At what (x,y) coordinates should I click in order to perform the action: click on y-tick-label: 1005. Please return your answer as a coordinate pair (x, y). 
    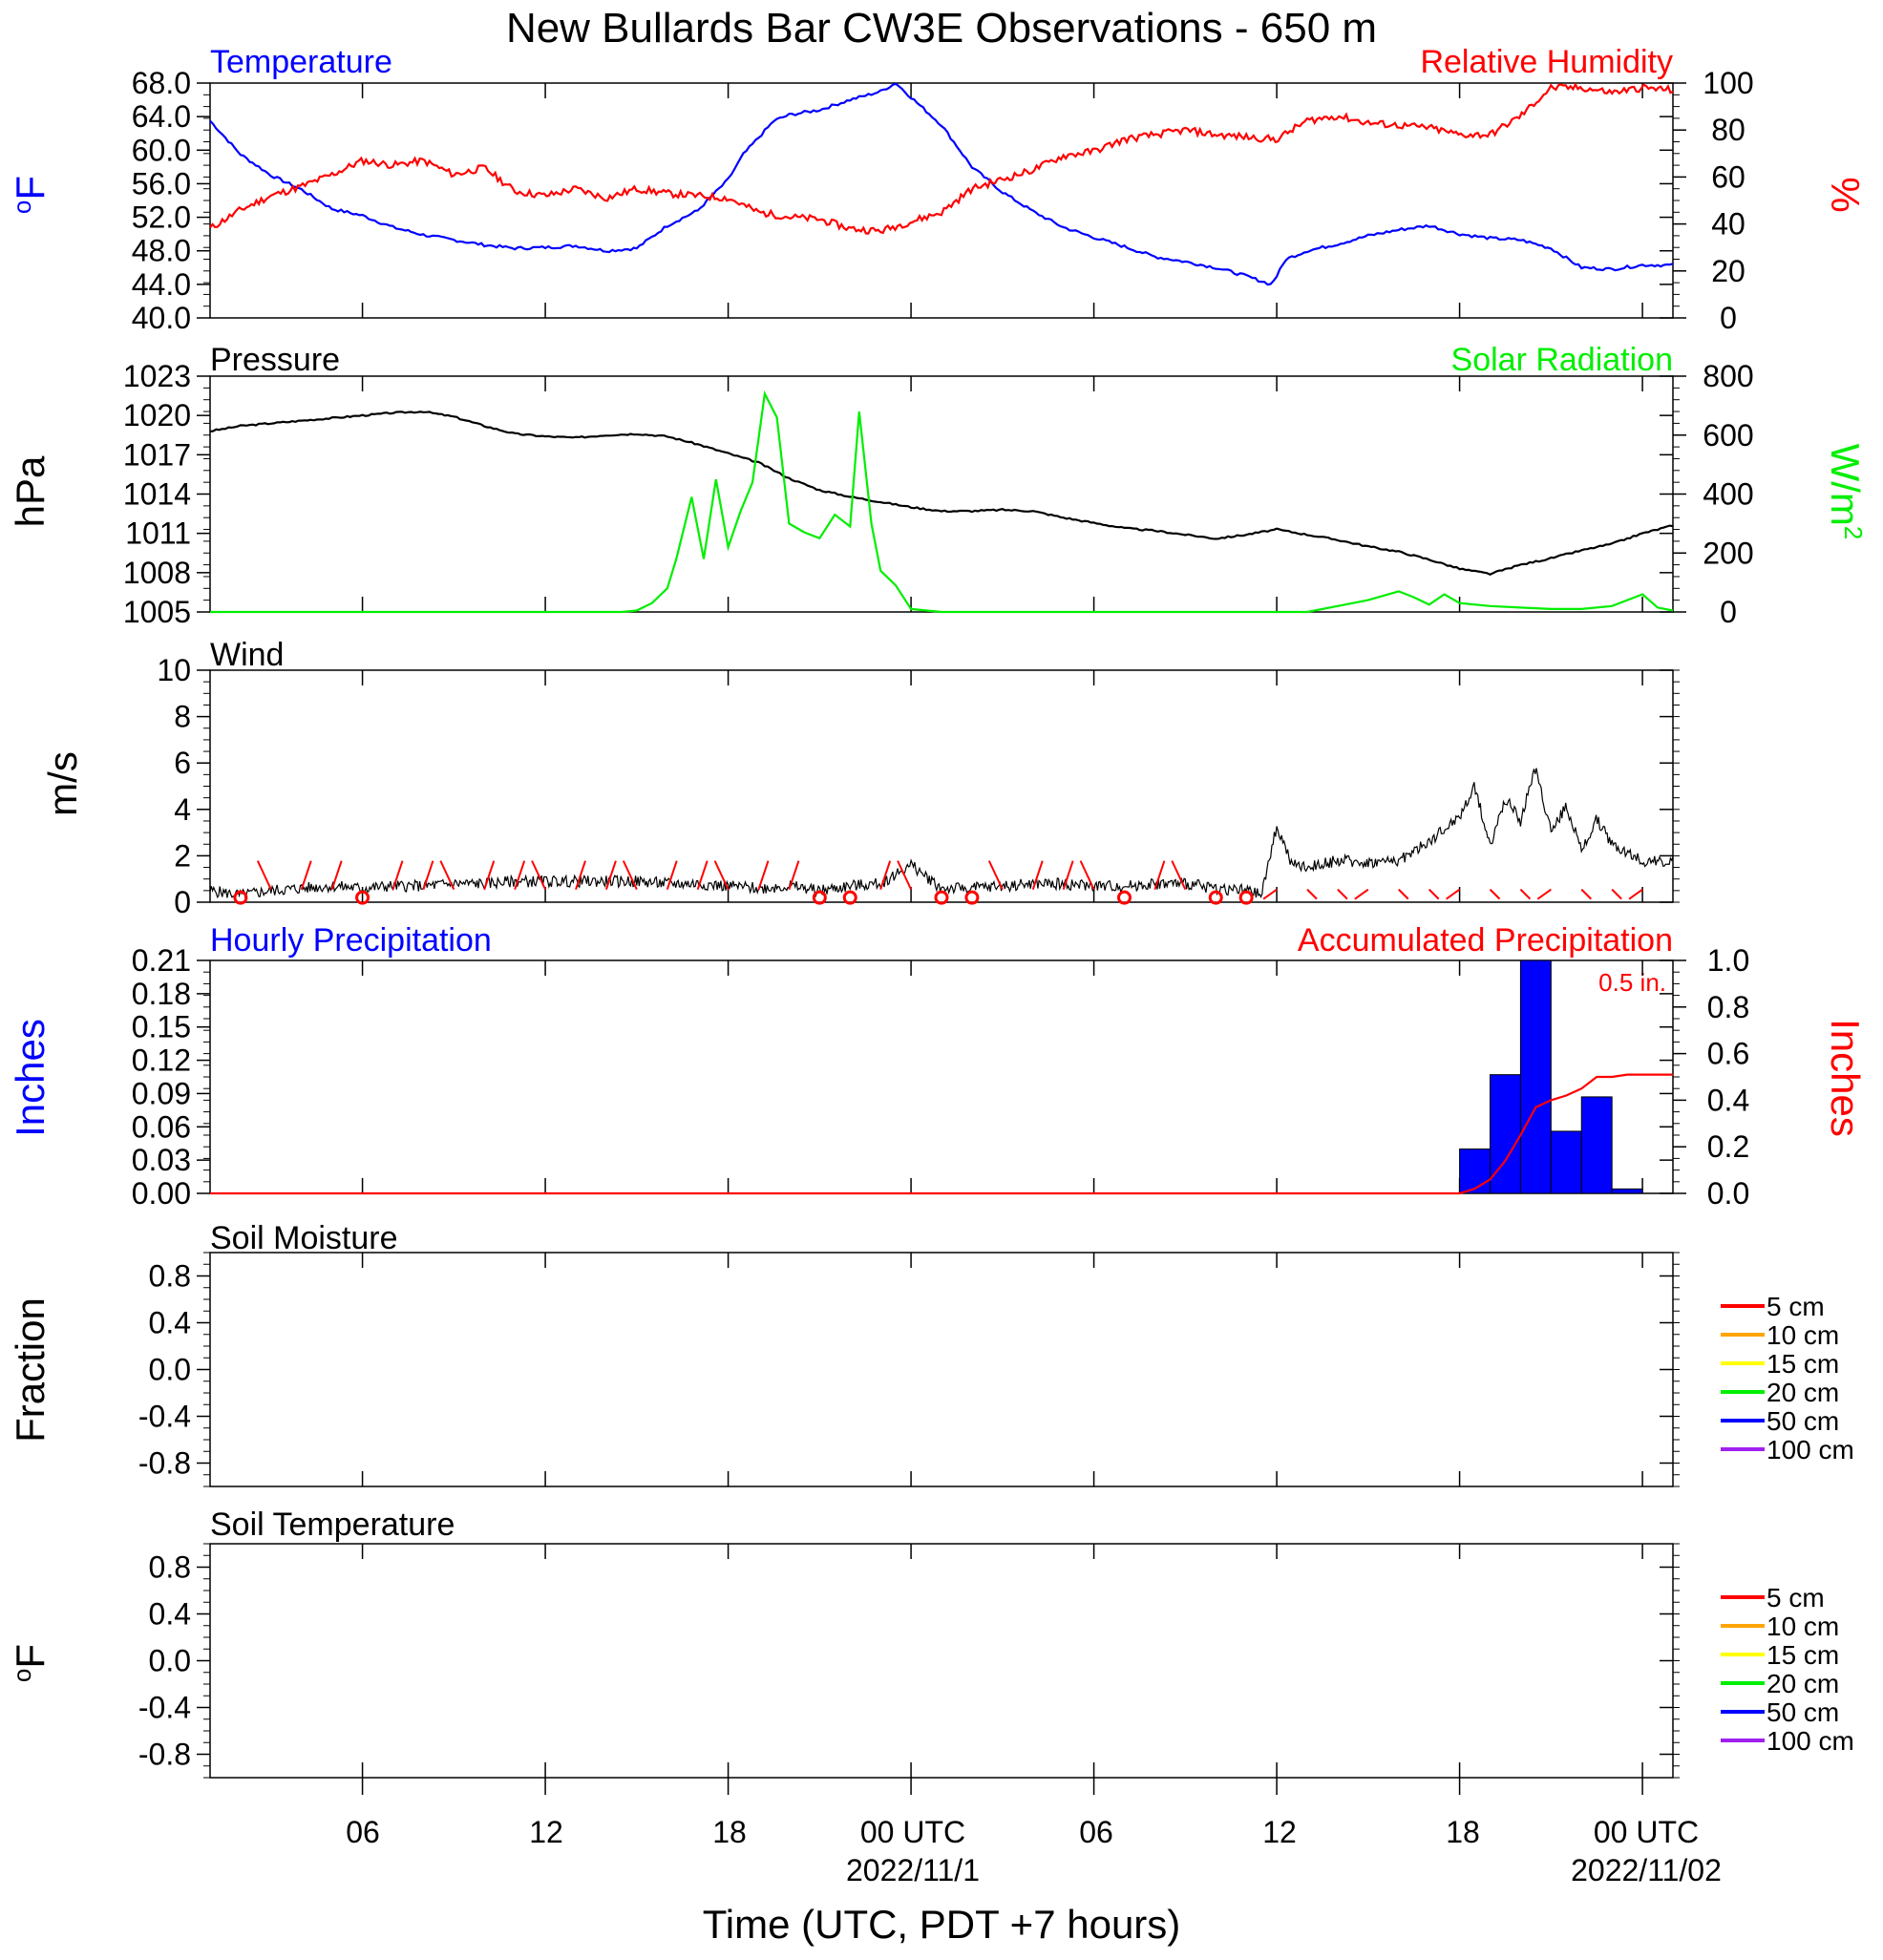
    Looking at the image, I should click on (157, 612).